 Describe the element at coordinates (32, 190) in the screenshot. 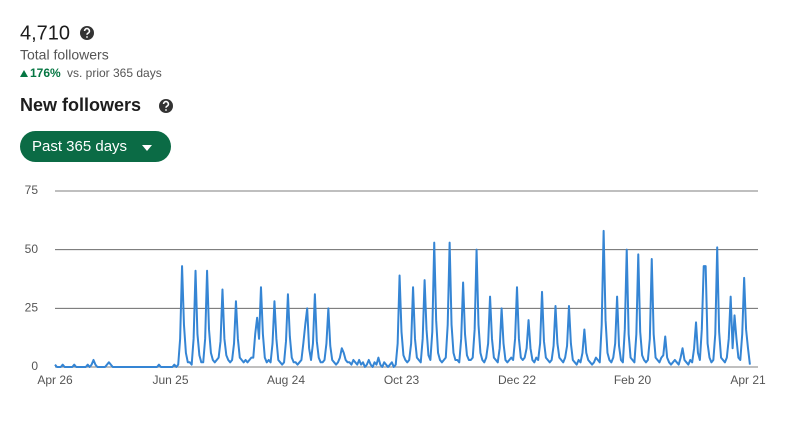

I see `y-tick-label: 75` at that location.